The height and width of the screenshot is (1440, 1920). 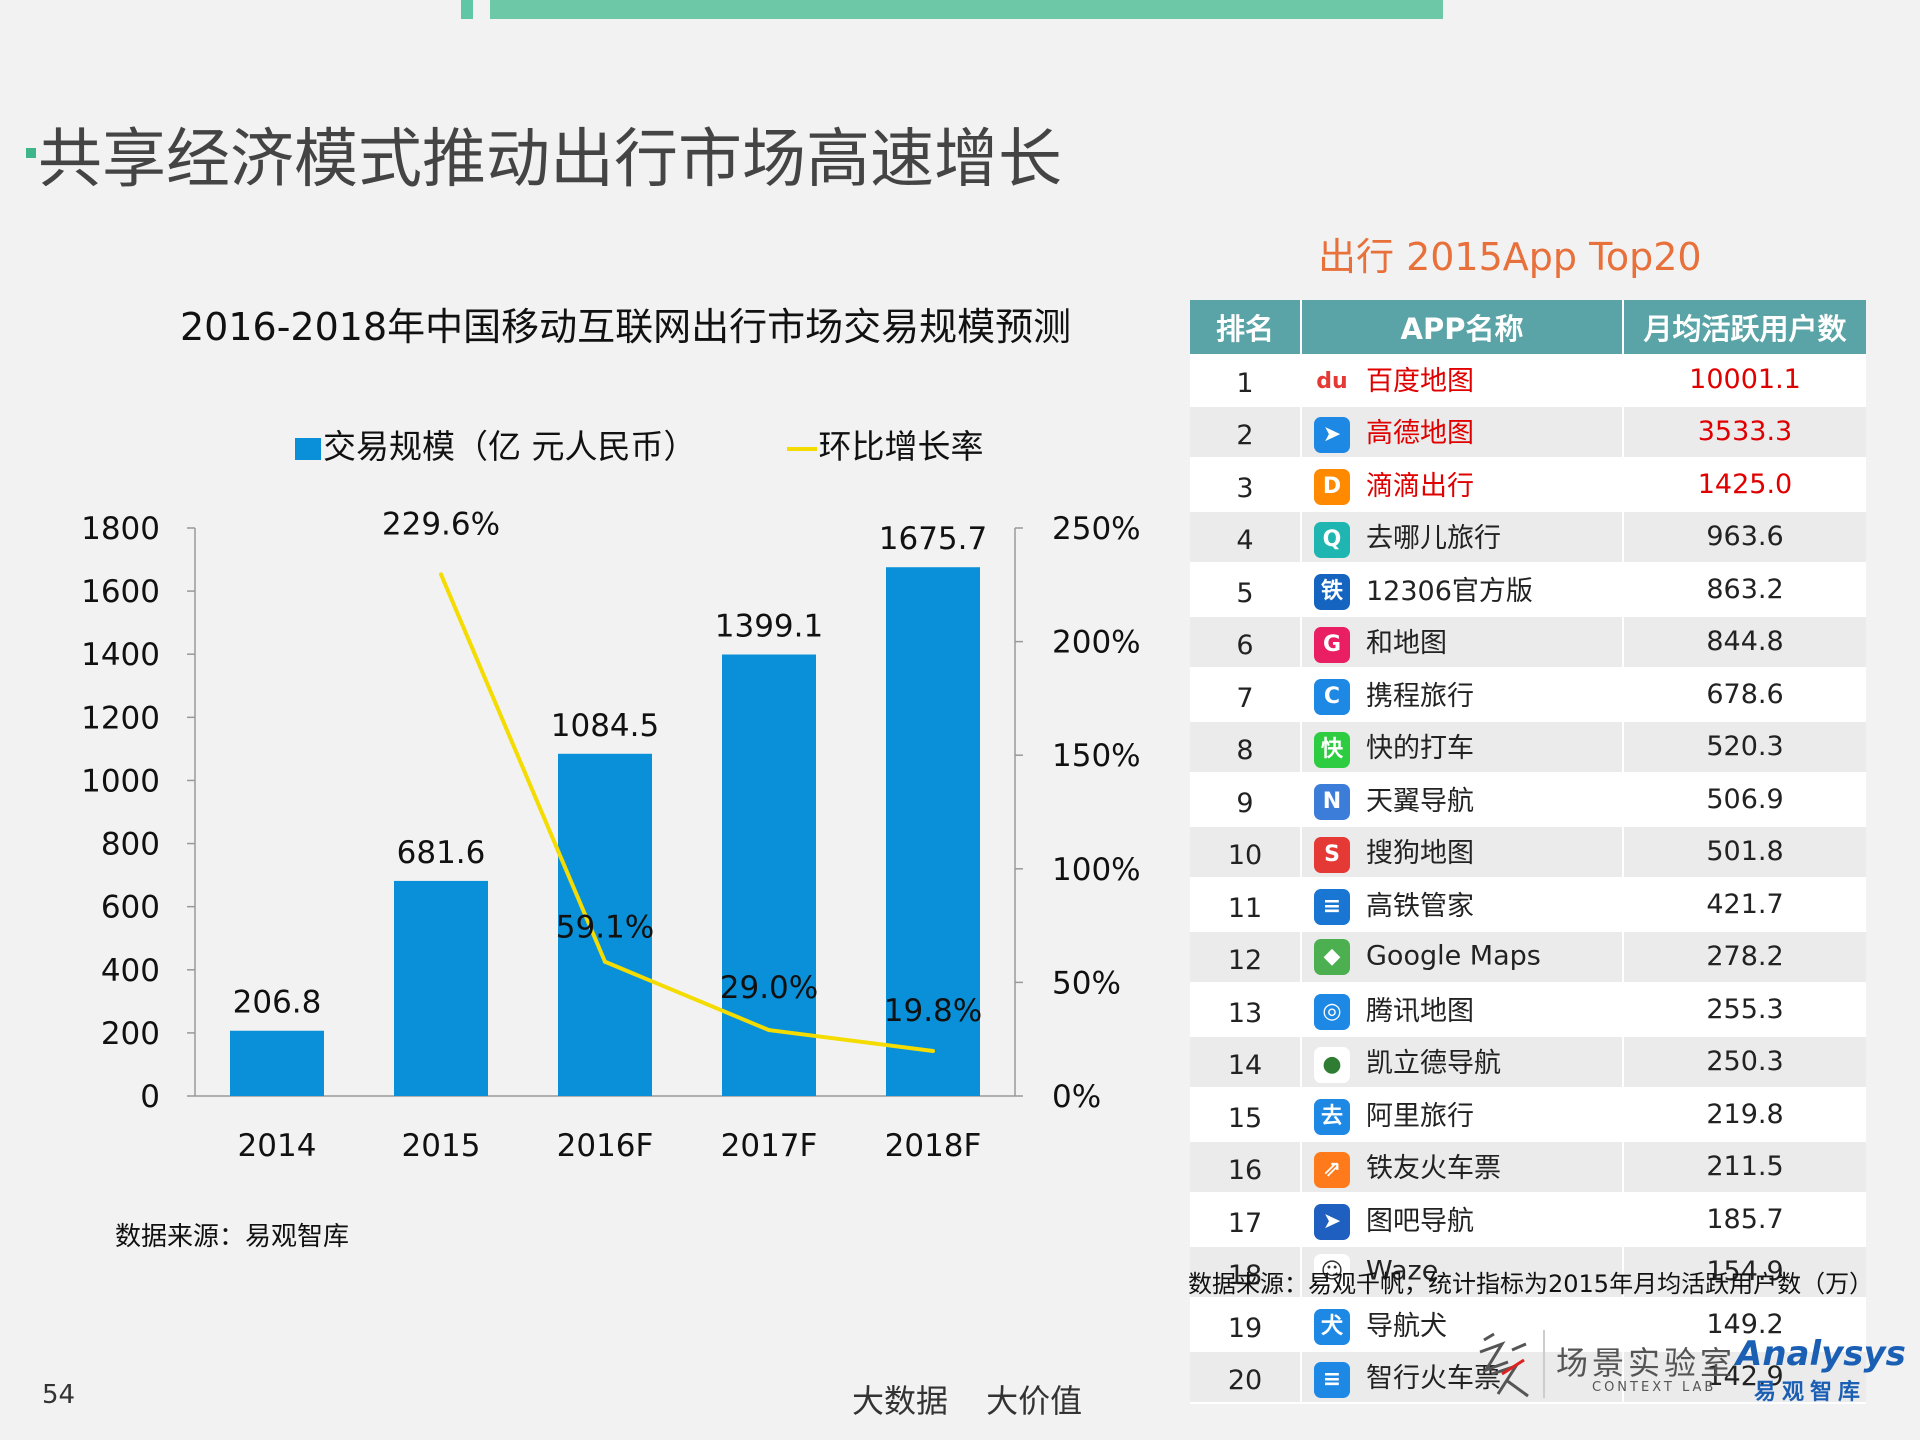 I want to click on rank-cell: 10, so click(x=1246, y=852).